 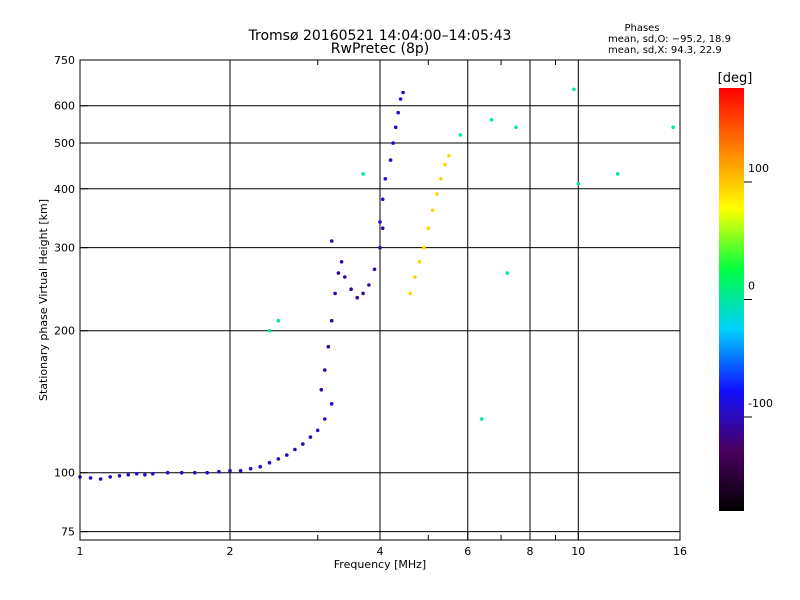 I want to click on y-tick-label: 100, so click(x=64, y=473).